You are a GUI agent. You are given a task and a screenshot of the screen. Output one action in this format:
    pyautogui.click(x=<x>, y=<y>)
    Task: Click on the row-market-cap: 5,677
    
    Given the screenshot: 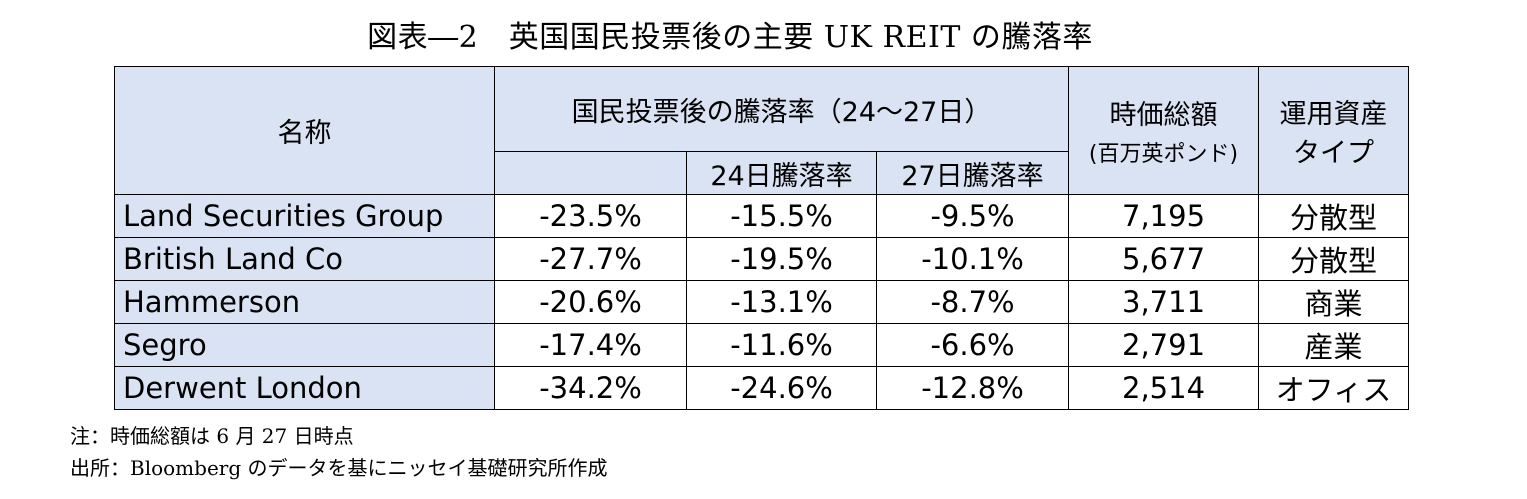 What is the action you would take?
    pyautogui.click(x=1164, y=259)
    